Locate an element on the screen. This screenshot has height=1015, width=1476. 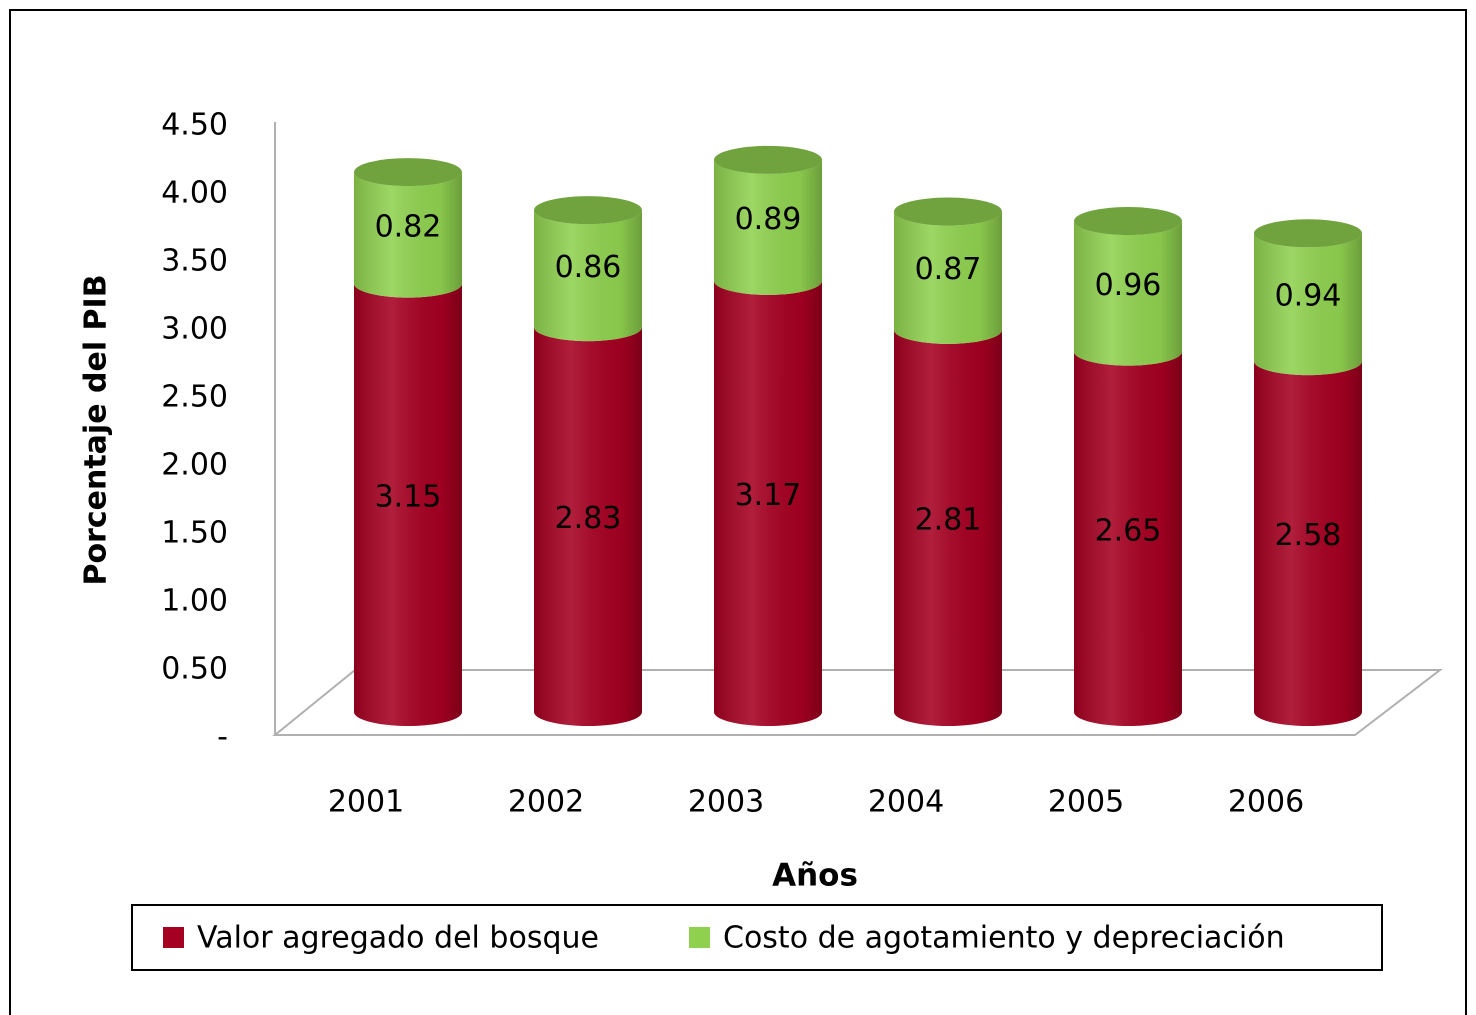
x-tick-label: 2006 is located at coordinates (1266, 802).